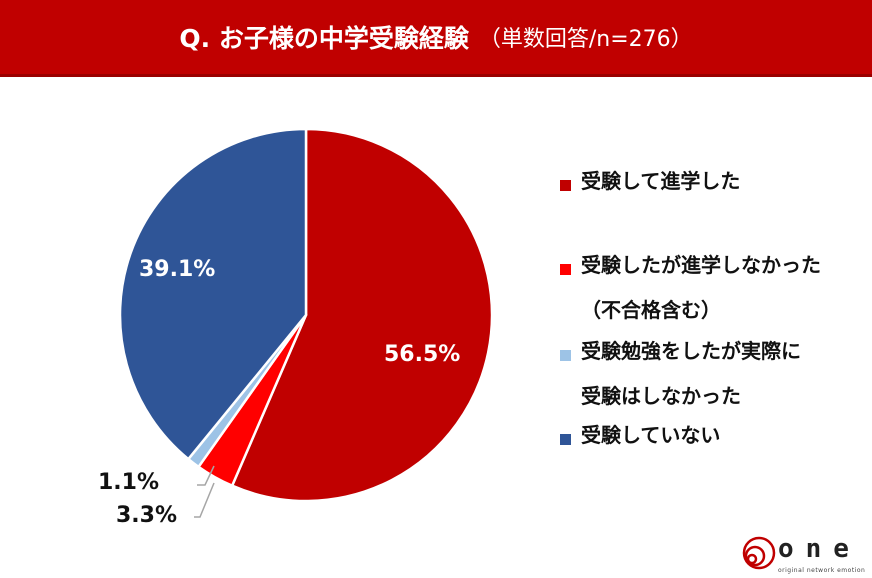 The height and width of the screenshot is (578, 872). I want to click on legend-label: 受験して進学した, so click(661, 181).